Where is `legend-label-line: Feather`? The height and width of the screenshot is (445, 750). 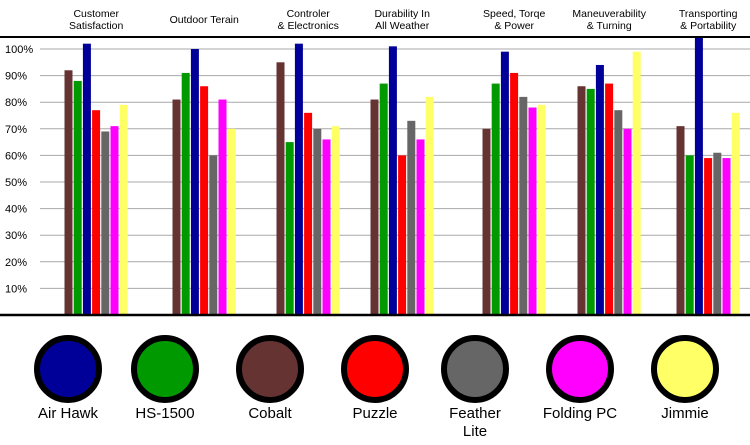
legend-label-line: Feather is located at coordinates (475, 413).